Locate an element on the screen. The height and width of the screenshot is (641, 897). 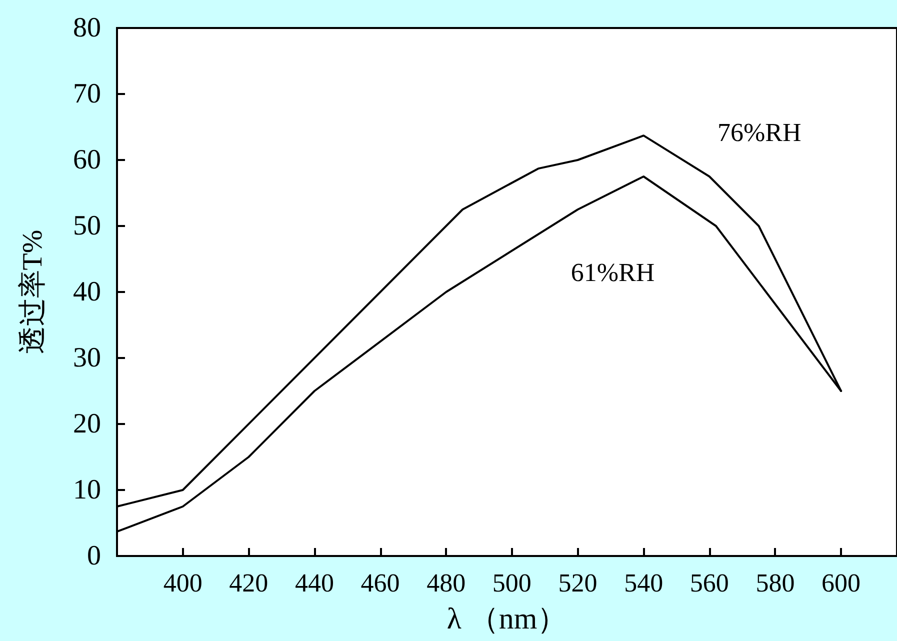
x-tick-label: 460 is located at coordinates (380, 583).